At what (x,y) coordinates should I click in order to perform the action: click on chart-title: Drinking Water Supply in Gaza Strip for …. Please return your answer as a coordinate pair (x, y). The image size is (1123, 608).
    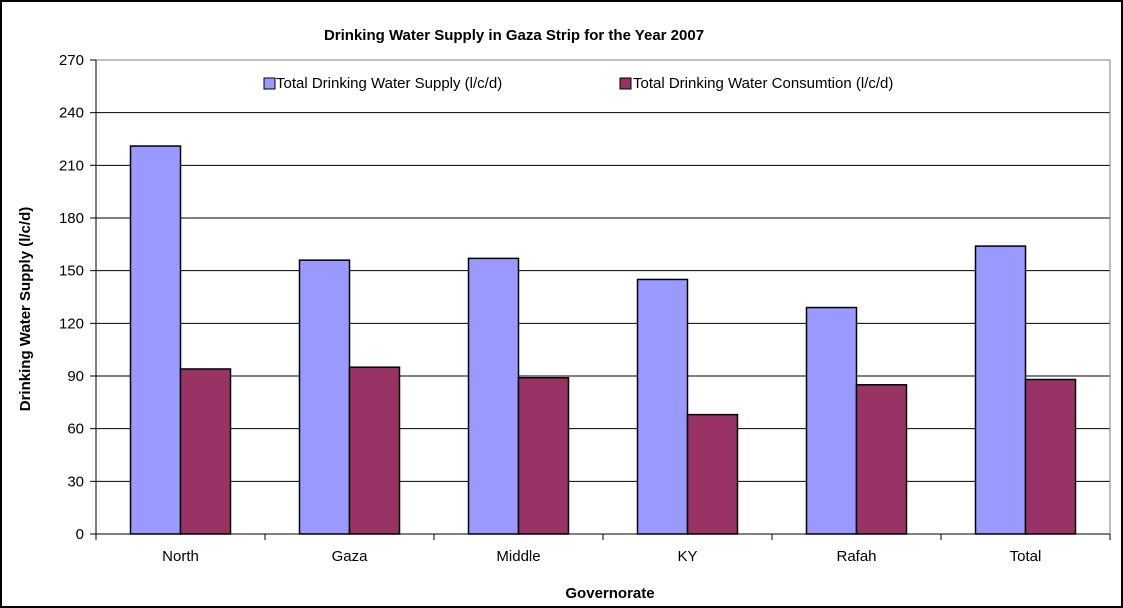
    Looking at the image, I should click on (514, 35).